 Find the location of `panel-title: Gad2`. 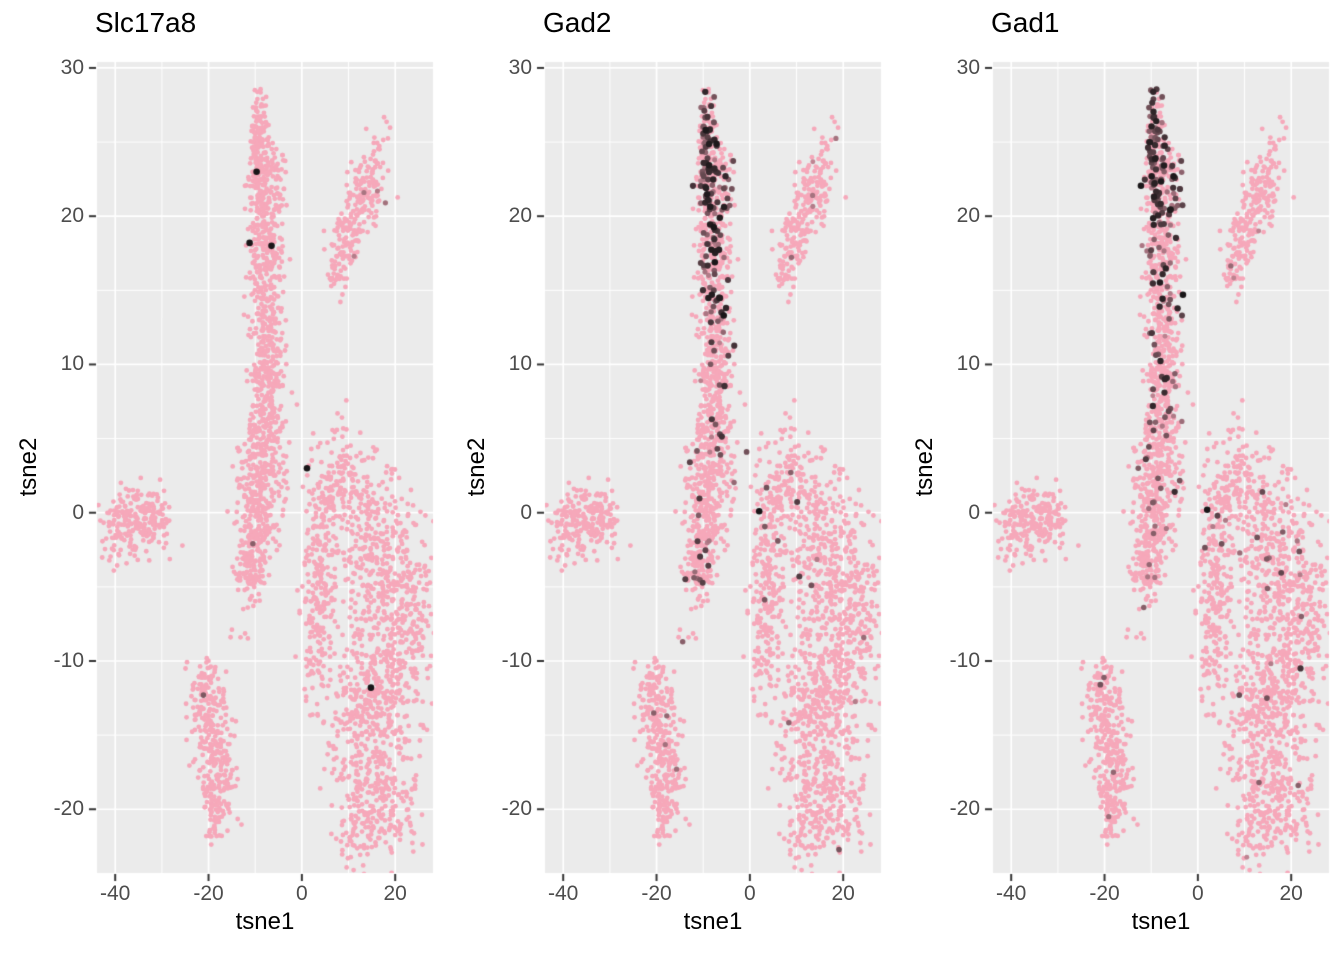

panel-title: Gad2 is located at coordinates (577, 22).